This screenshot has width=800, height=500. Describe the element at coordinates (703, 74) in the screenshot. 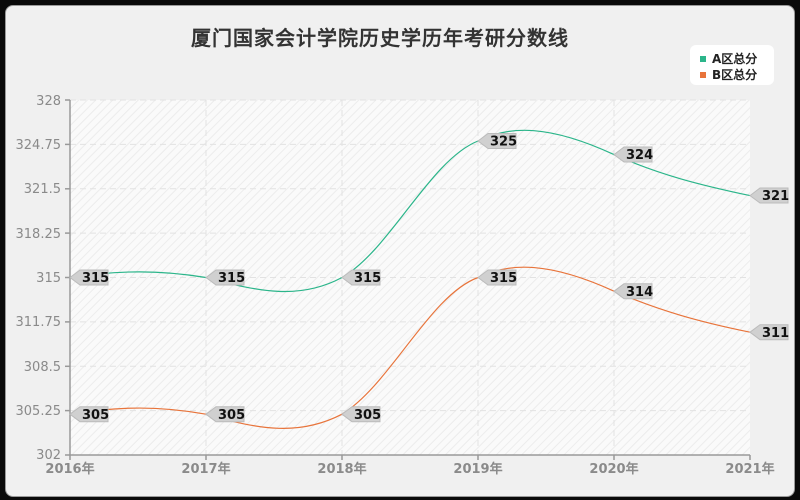

I see `legend-swatch-b-icon` at that location.